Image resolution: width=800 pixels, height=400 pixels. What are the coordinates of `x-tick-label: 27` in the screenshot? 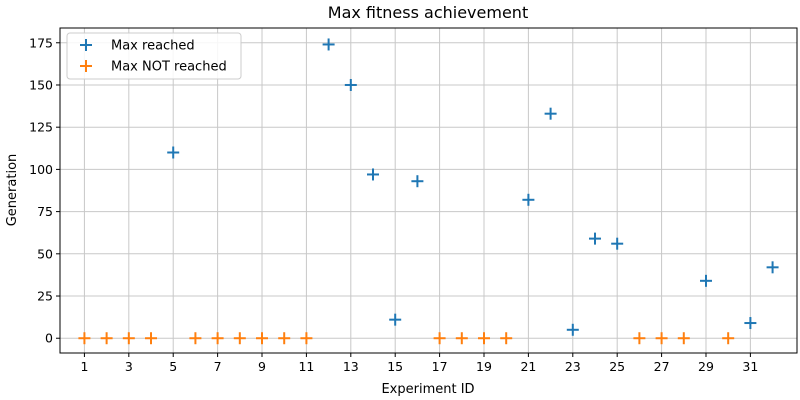 It's located at (662, 366).